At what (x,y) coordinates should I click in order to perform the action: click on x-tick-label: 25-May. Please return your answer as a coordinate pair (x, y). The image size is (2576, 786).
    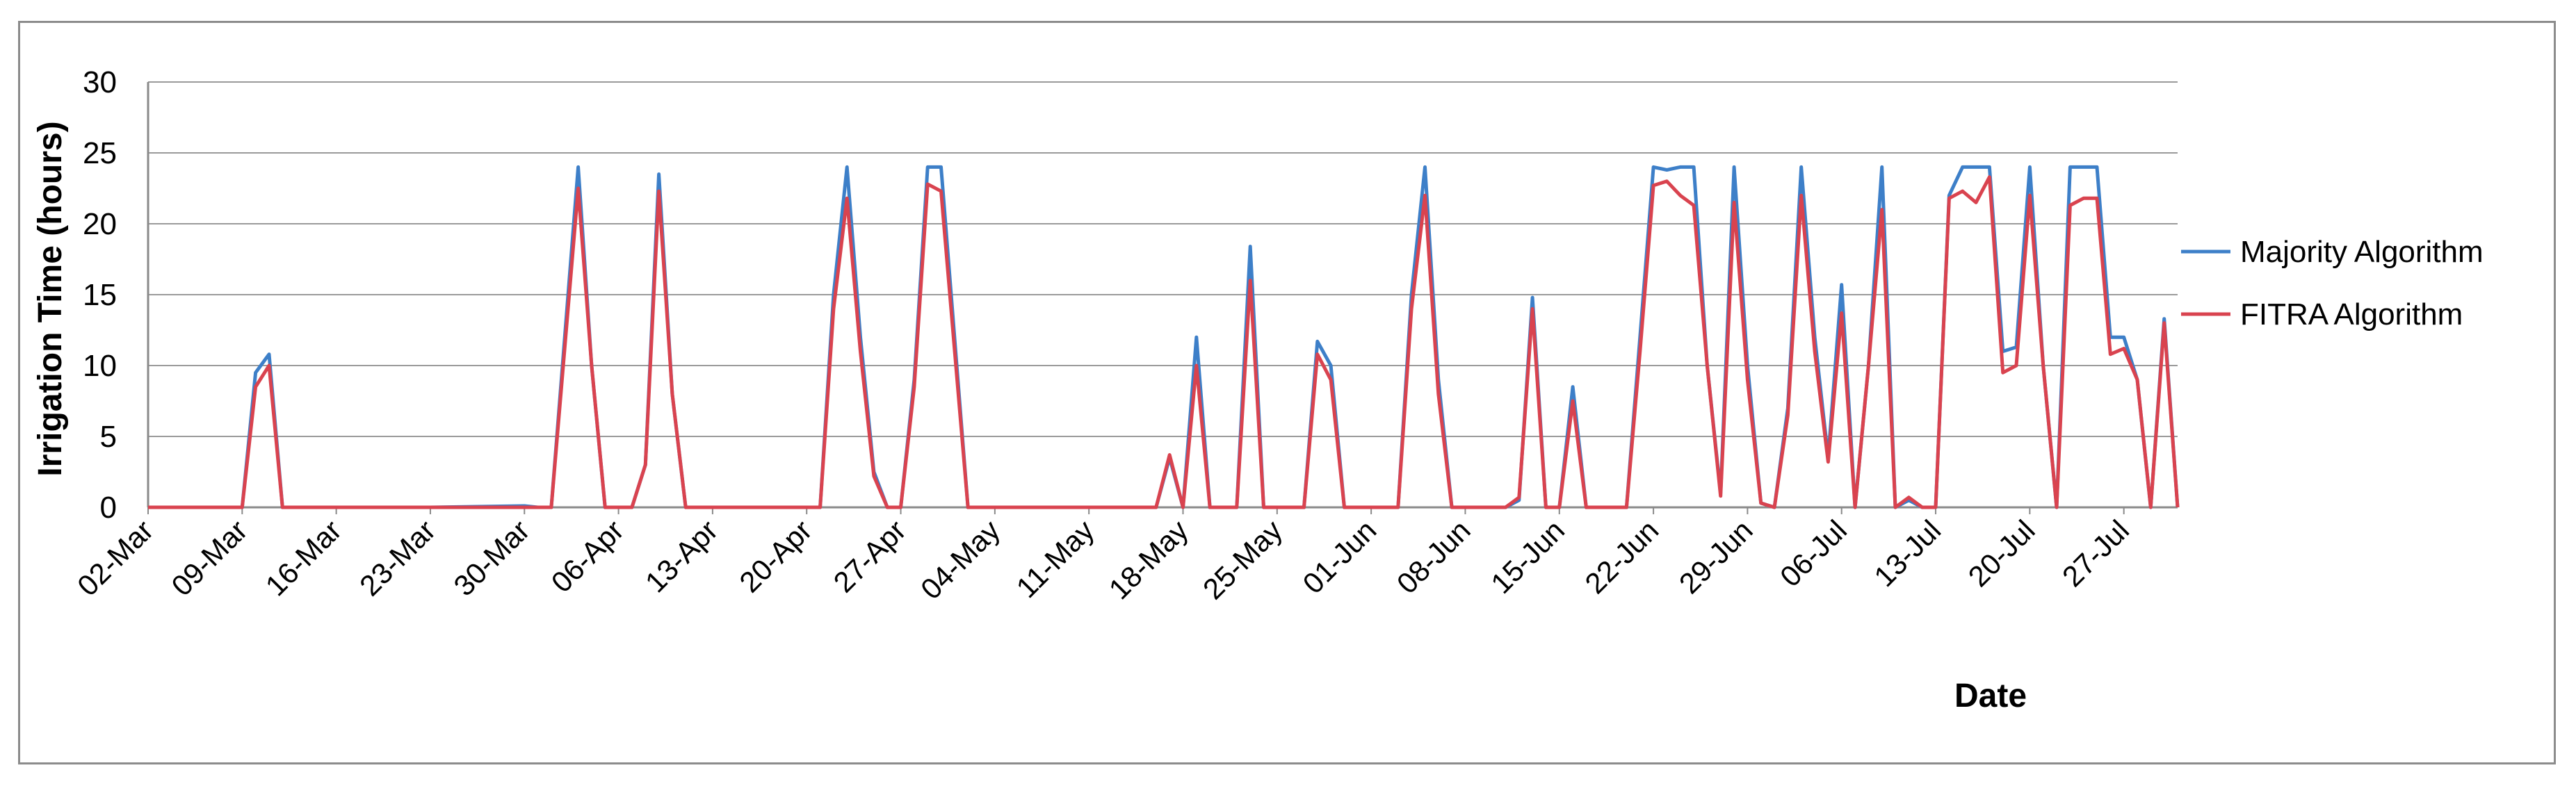
    Looking at the image, I should click on (1242, 559).